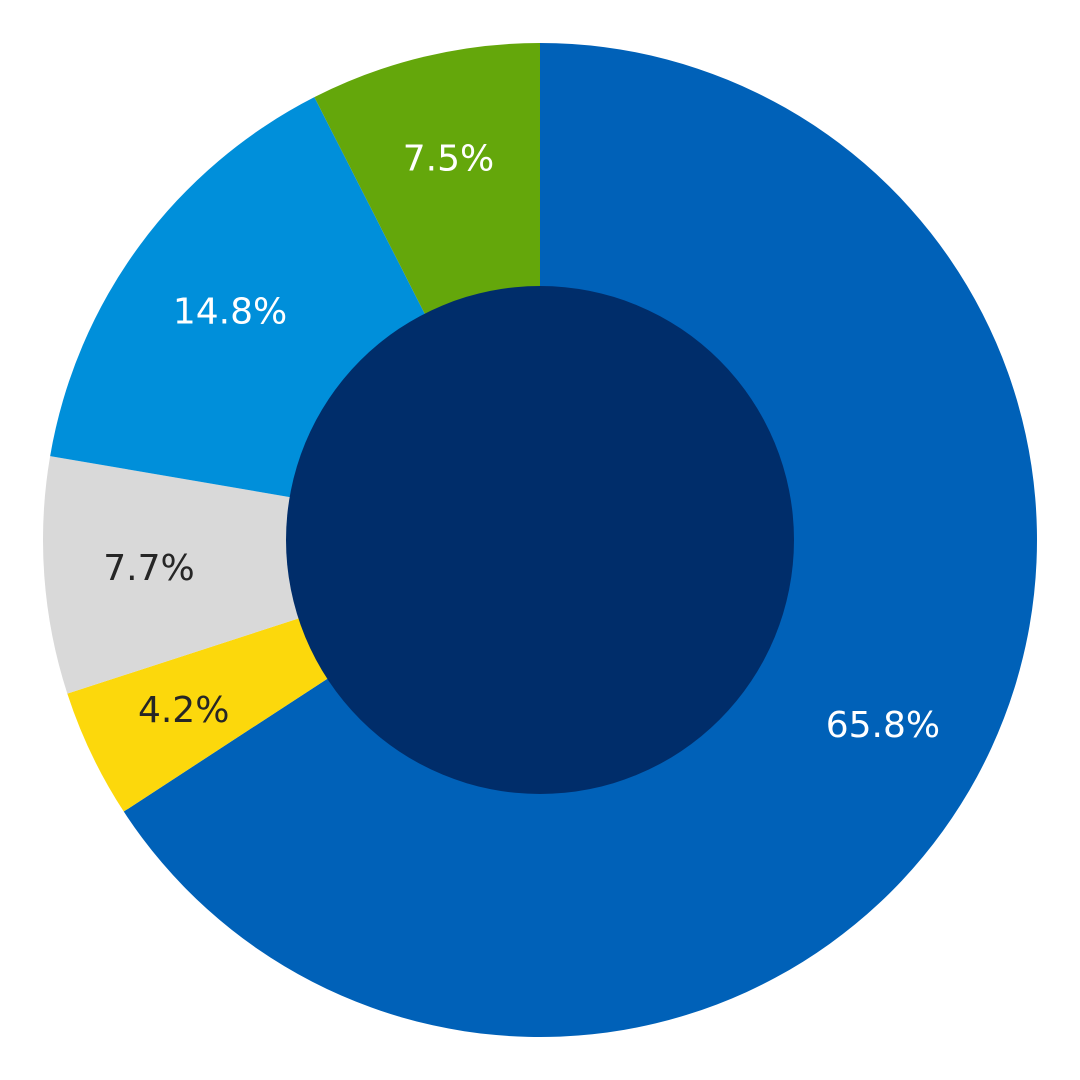  Describe the element at coordinates (148, 568) in the screenshot. I see `slice-data-label: 7.7%` at that location.